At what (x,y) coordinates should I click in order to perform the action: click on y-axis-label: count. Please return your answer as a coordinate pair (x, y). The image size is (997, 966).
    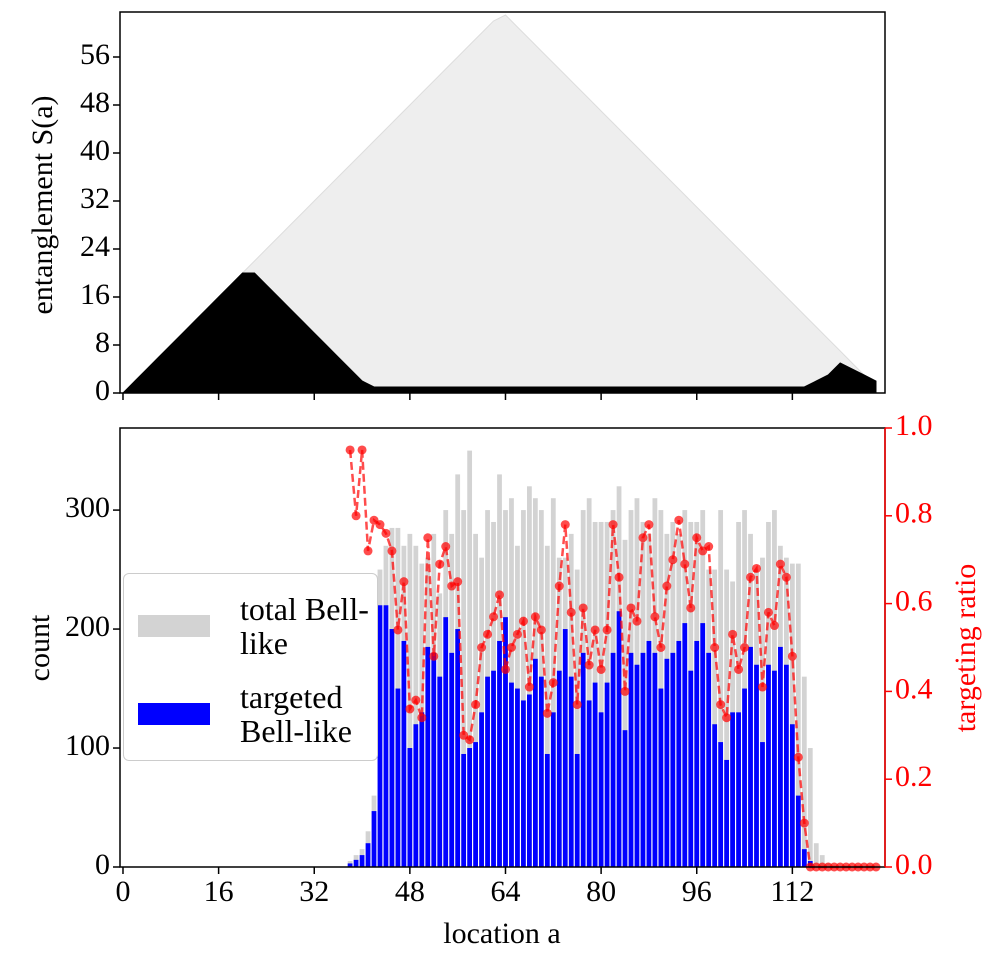
    Looking at the image, I should click on (39, 647).